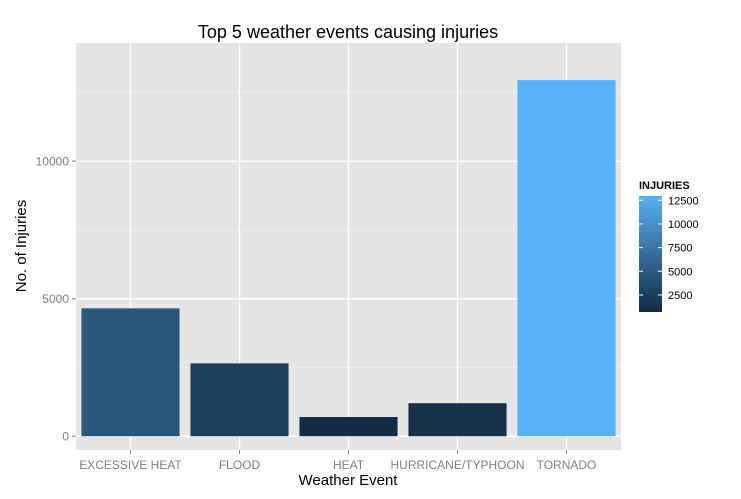  Describe the element at coordinates (567, 465) in the screenshot. I see `x-tick-label: TORNADO` at that location.